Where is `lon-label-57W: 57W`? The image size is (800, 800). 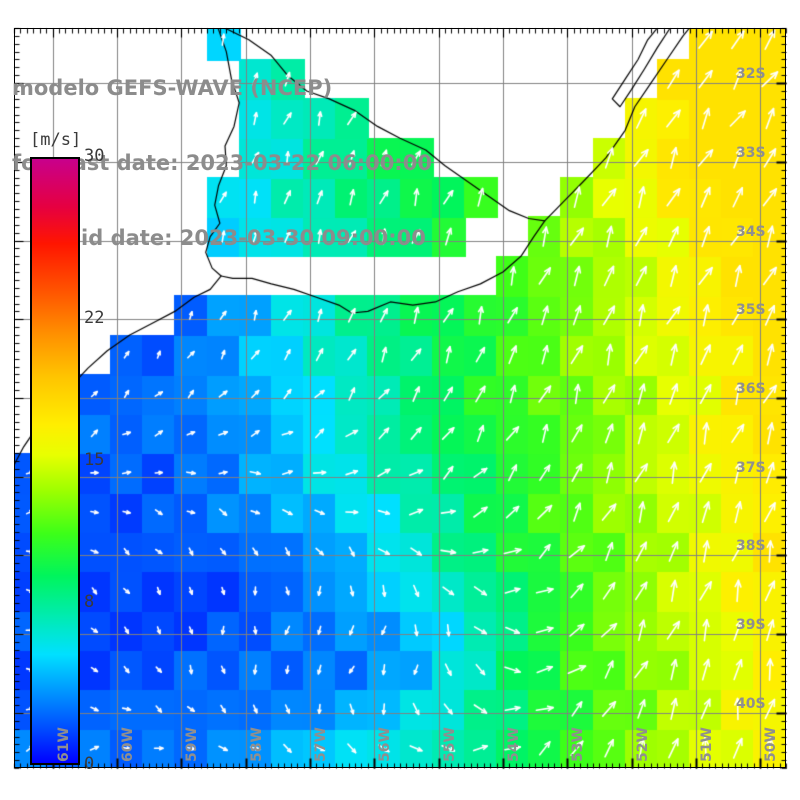
lon-label-57W: 57W is located at coordinates (320, 744).